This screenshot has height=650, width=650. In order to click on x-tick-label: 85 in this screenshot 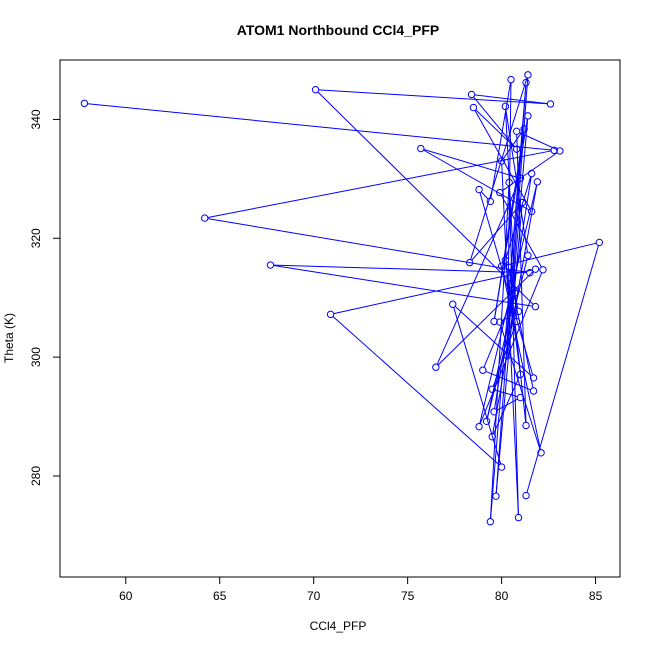, I will do `click(596, 596)`.